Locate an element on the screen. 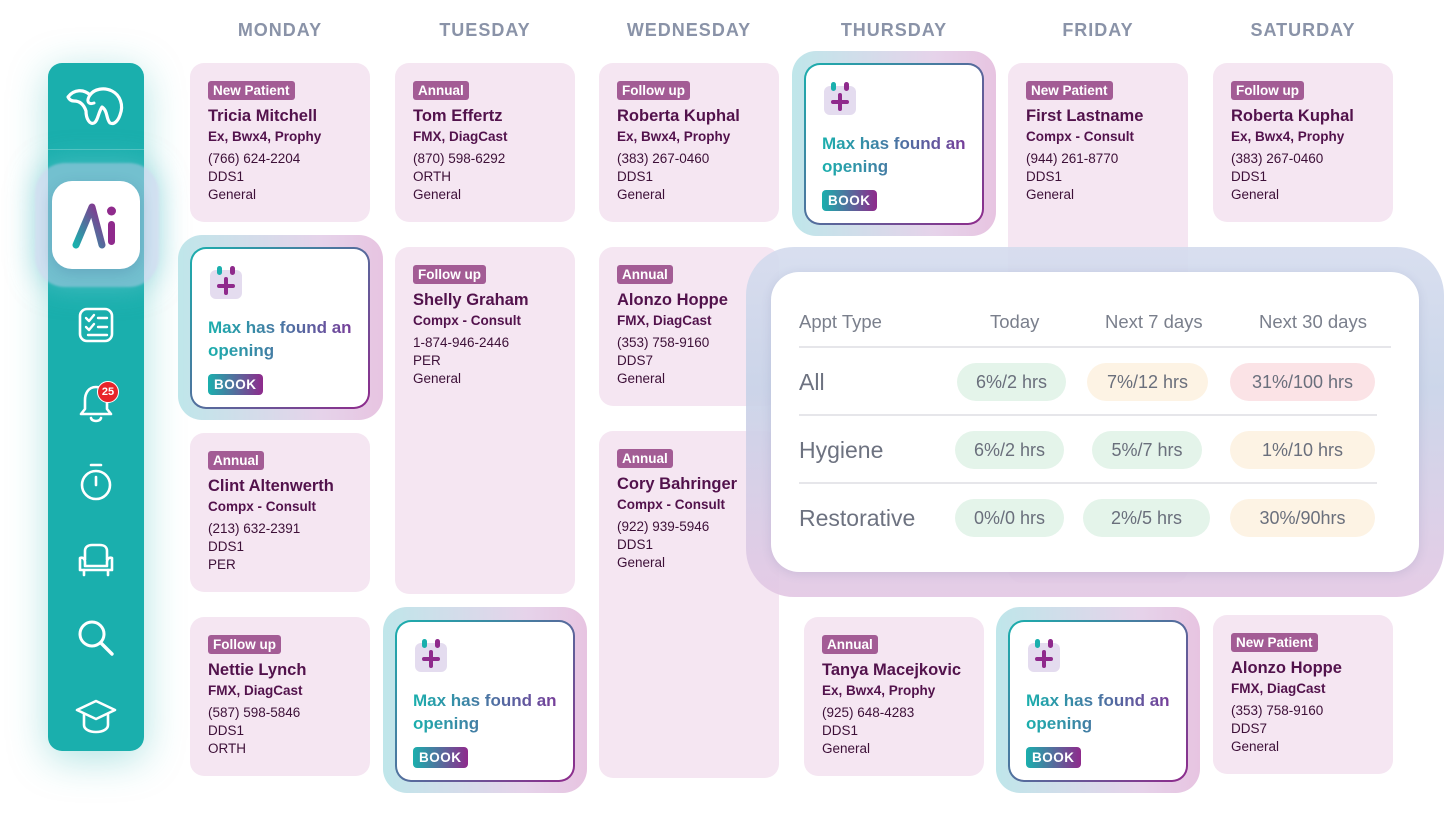 This screenshot has height=813, width=1444. nav-ai-assistant is located at coordinates (96, 225).